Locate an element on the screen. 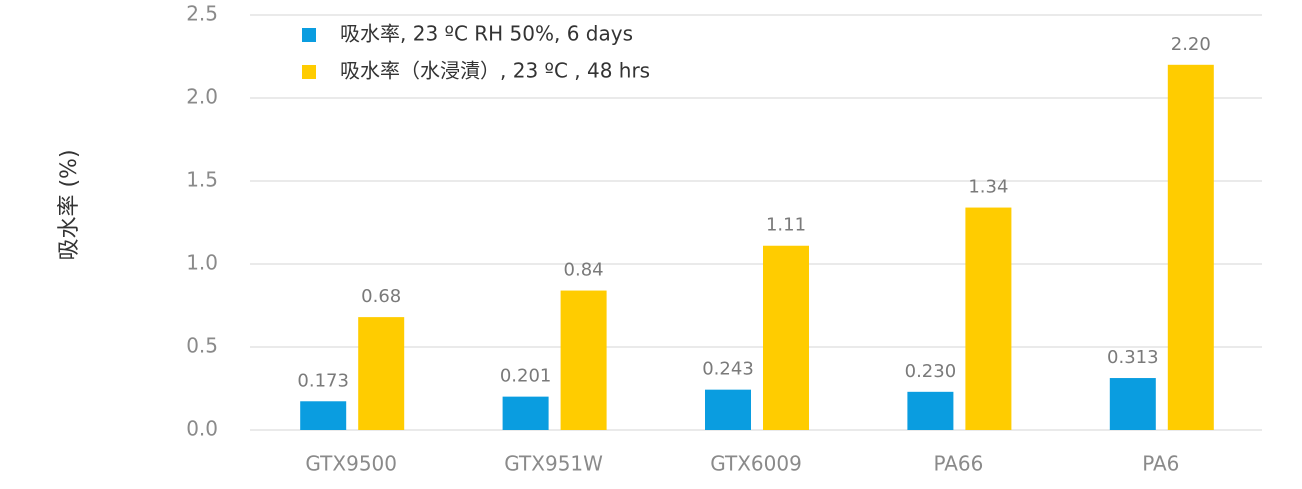 The height and width of the screenshot is (489, 1302). value-label: 0.313 is located at coordinates (1133, 357).